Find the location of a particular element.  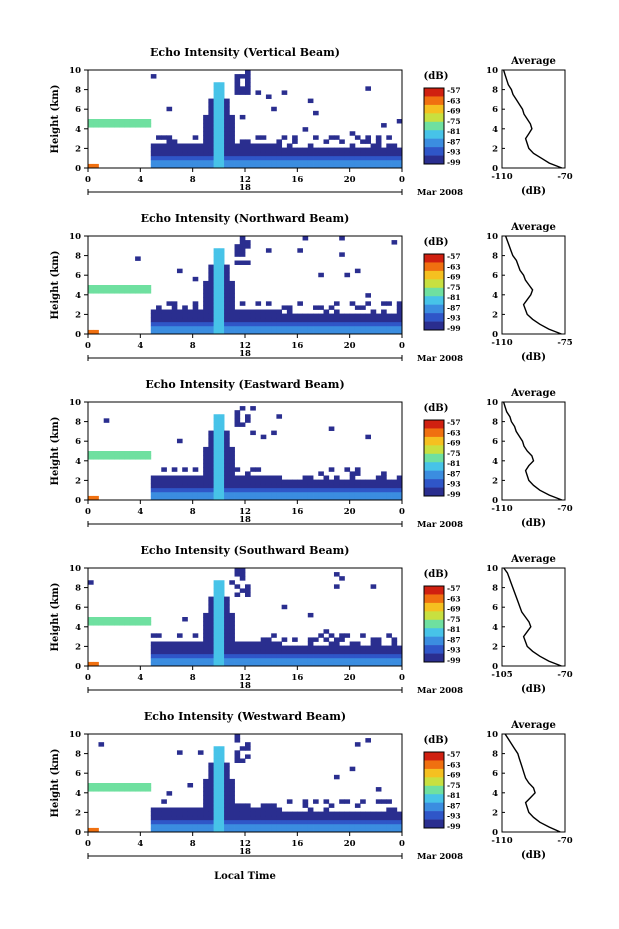

y-tick-label: 10 is located at coordinates (75, 735).